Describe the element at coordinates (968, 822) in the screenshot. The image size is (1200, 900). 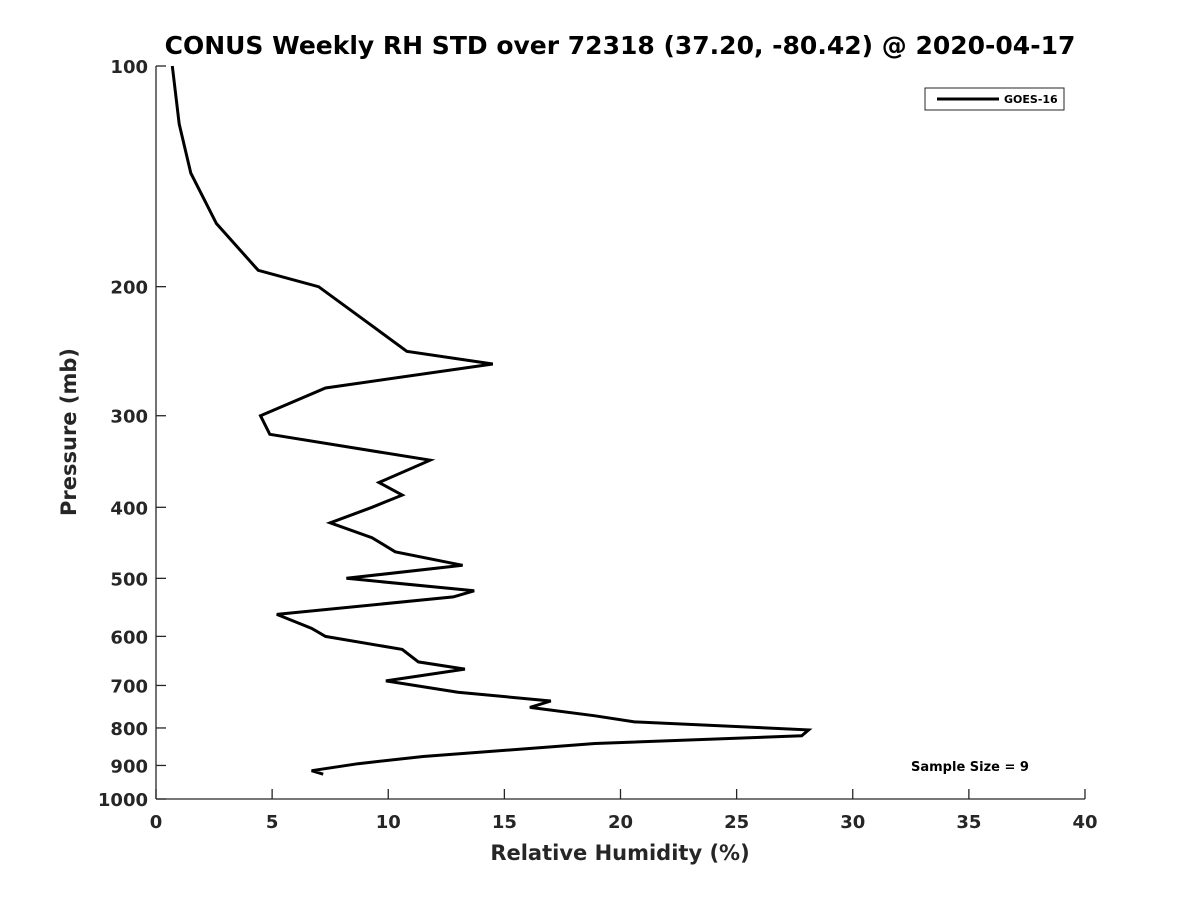
I see `x-tick-label: 35` at that location.